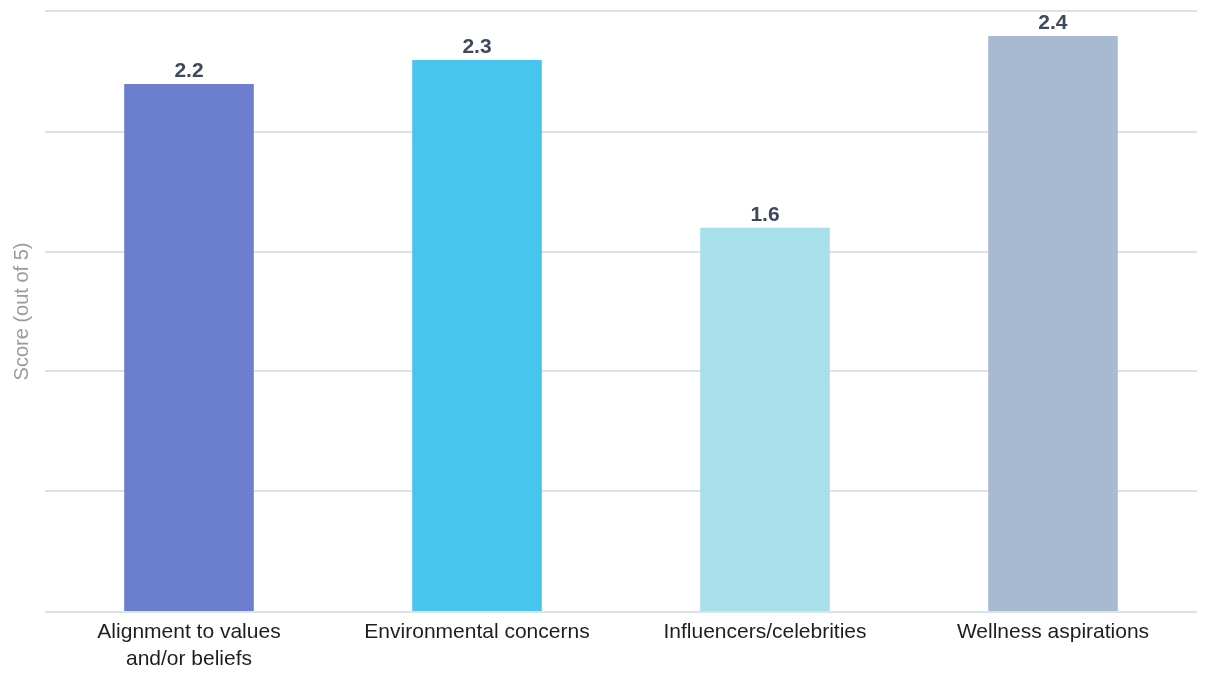 This screenshot has height=691, width=1207. Describe the element at coordinates (189, 644) in the screenshot. I see `x-tick-label: Alignment to values and/or beliefs` at that location.